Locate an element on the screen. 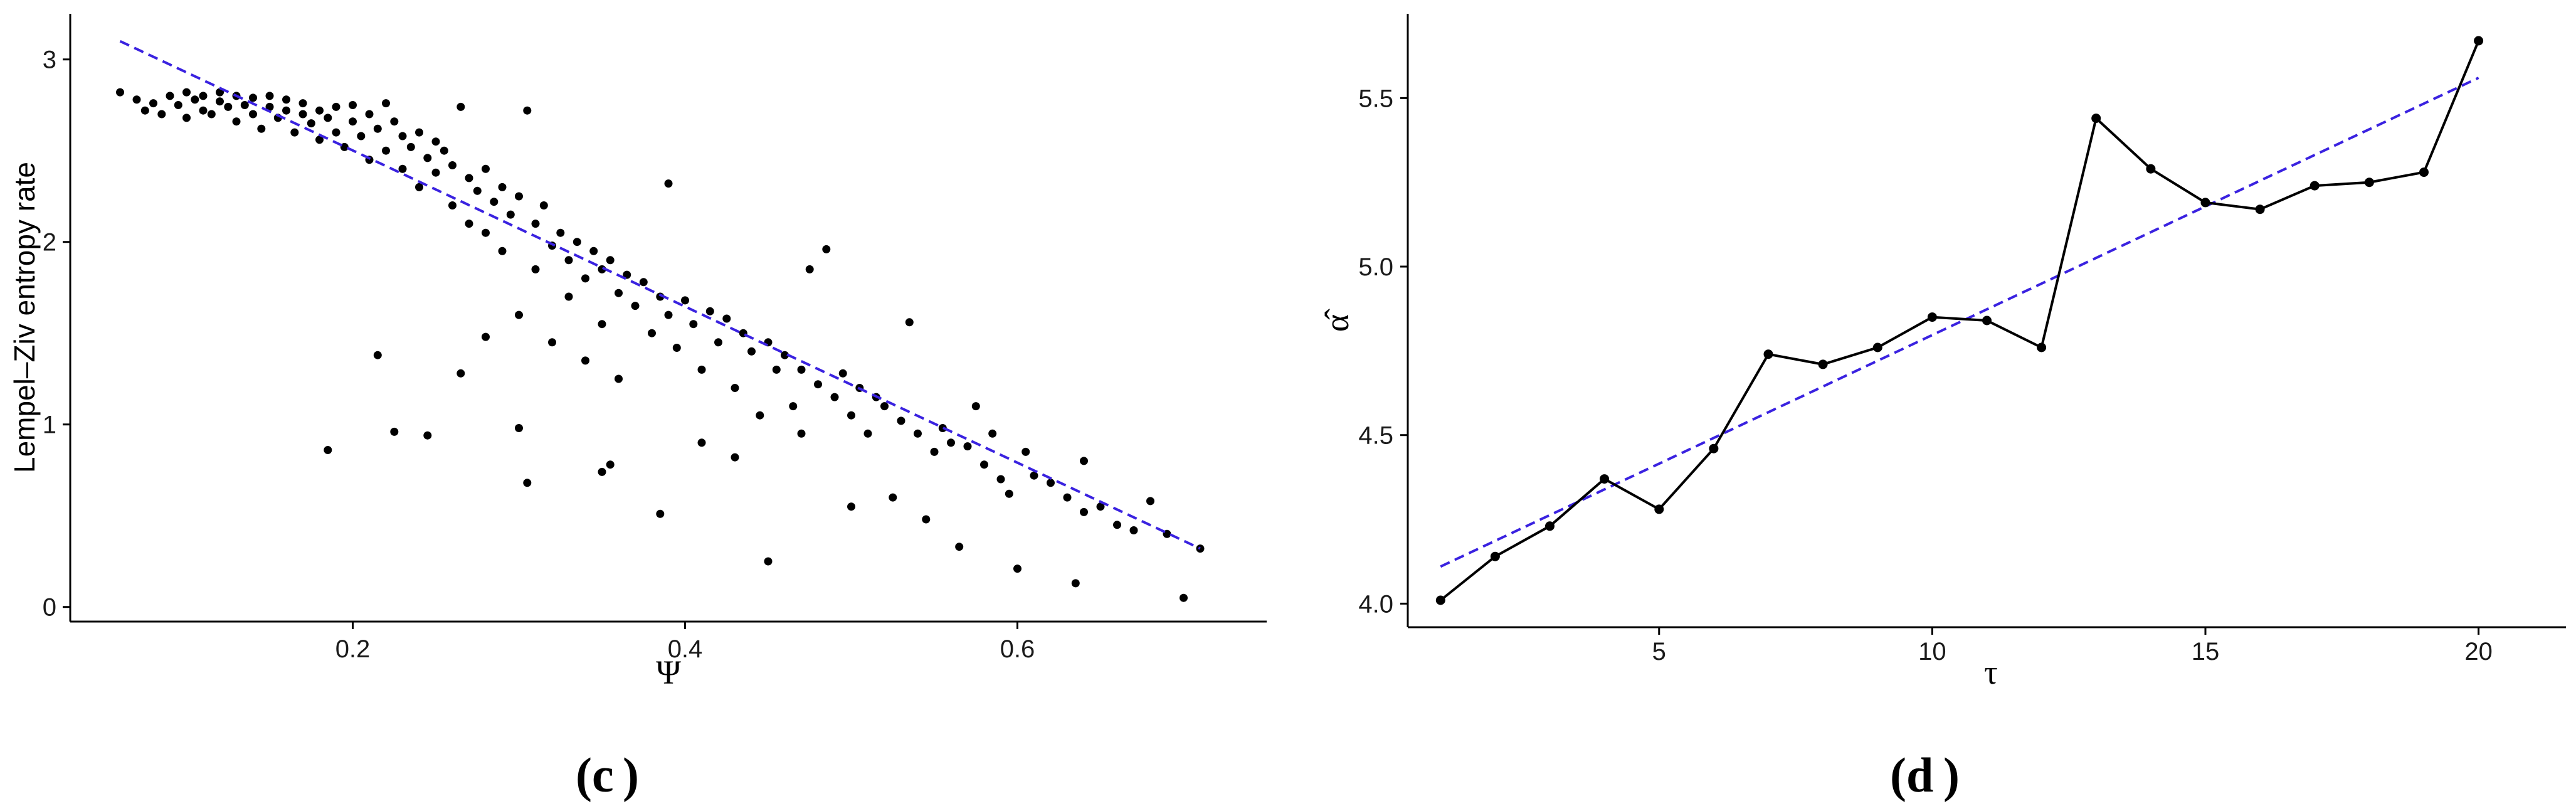 The height and width of the screenshot is (811, 2576). x-tick-label: 15 is located at coordinates (2206, 652).